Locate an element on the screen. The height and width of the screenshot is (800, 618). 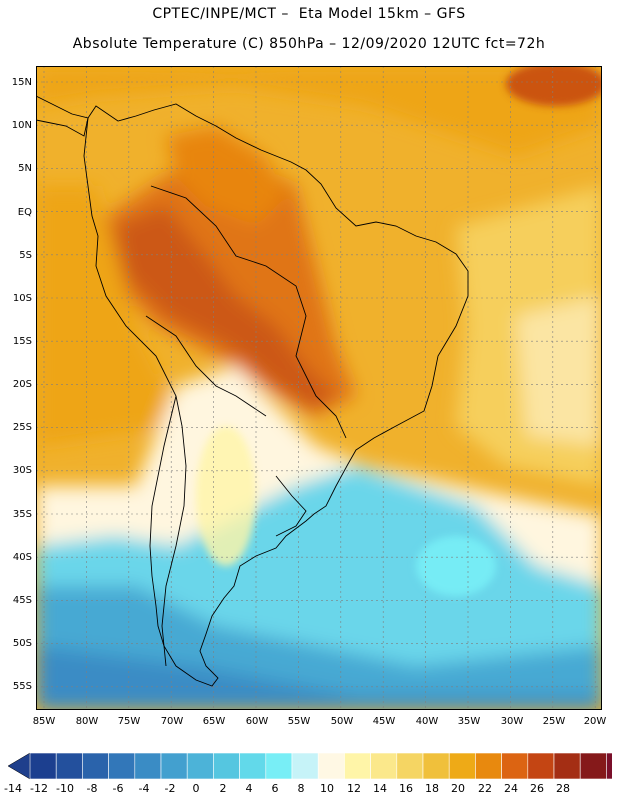
lat-label: 45S is located at coordinates (22, 600).